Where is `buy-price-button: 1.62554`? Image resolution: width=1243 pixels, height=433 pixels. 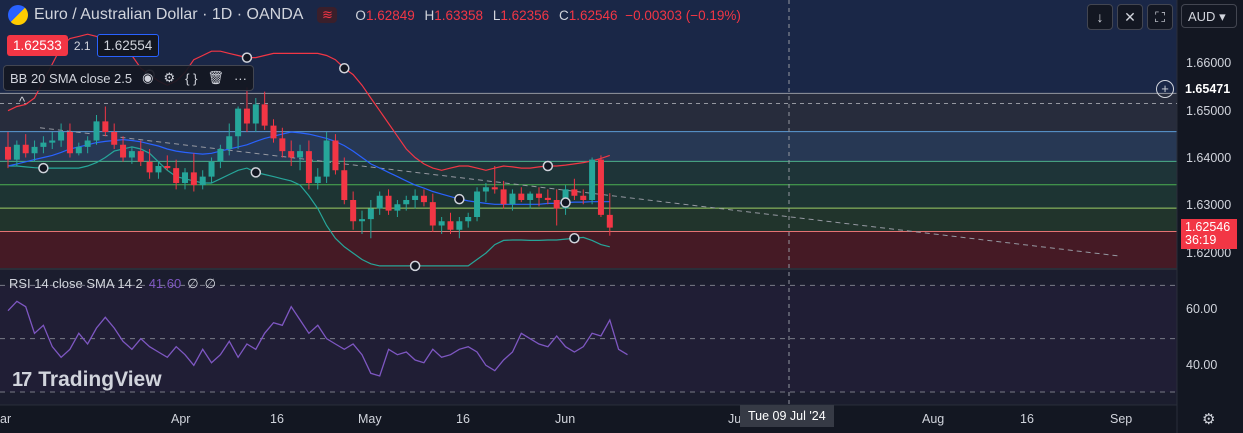
buy-price-button: 1.62554 is located at coordinates (128, 45).